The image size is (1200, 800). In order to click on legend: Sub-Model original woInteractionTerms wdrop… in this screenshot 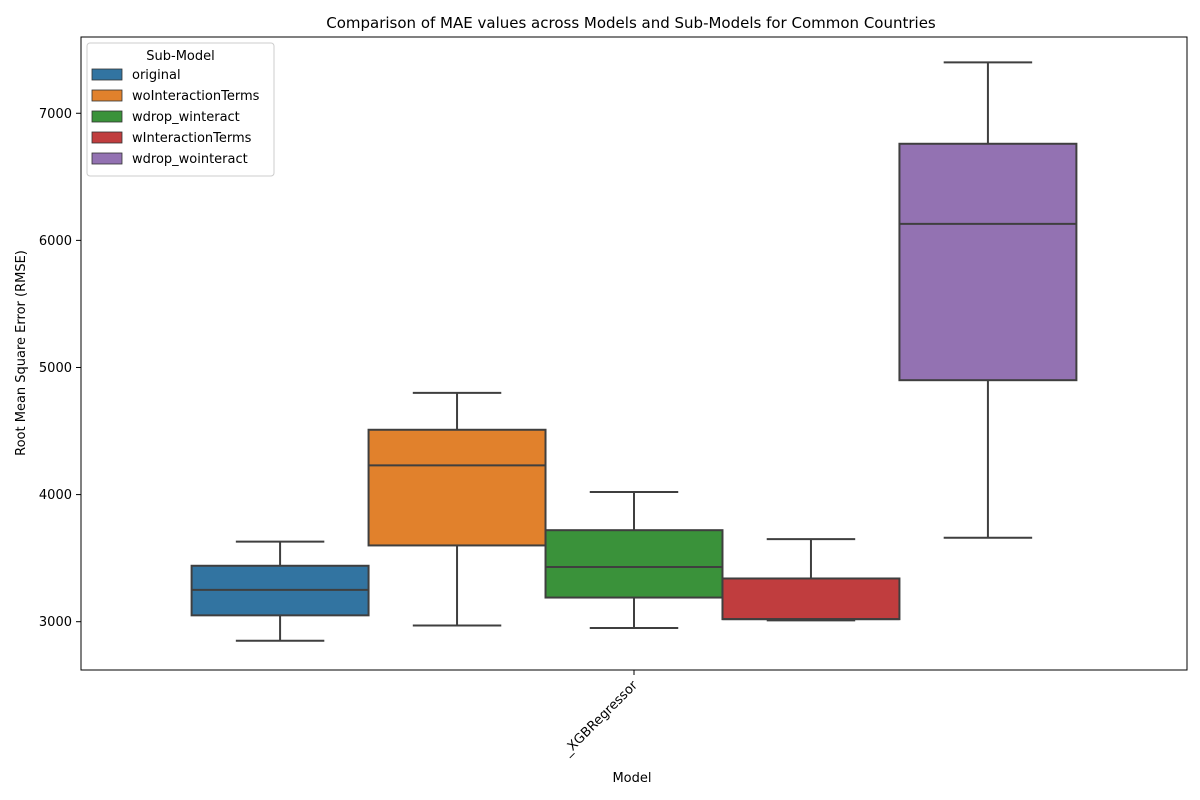, I will do `click(180, 109)`.